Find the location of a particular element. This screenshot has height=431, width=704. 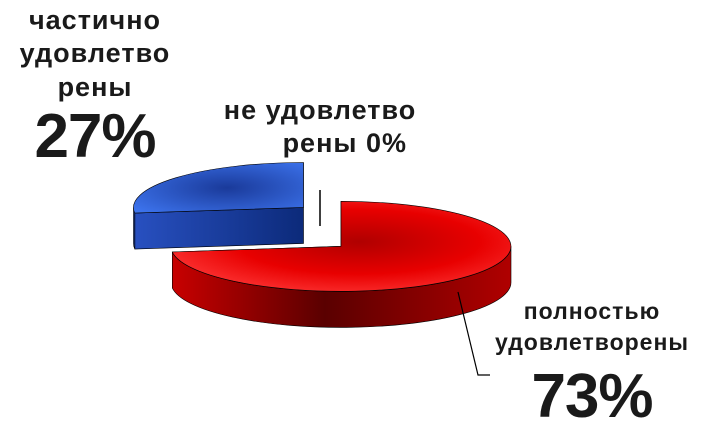

slice-name-none: не удовлетво рены is located at coordinates (320, 127).